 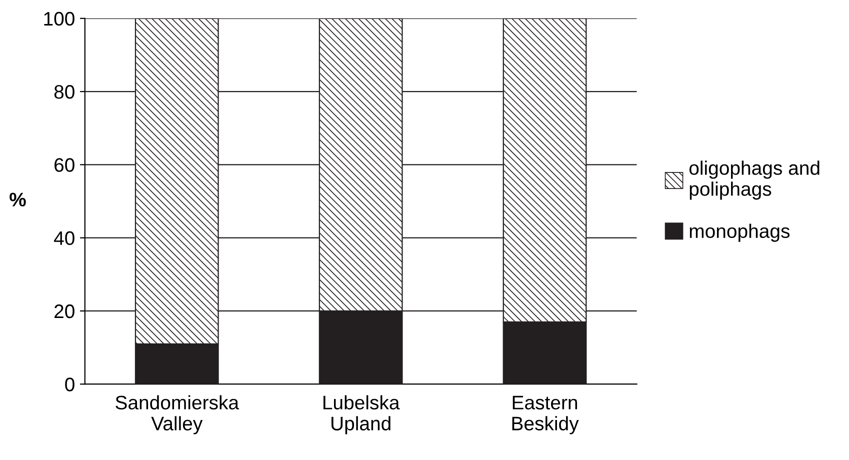 What do you see at coordinates (362, 414) in the screenshot?
I see `x-tick-label: Lubelska Upland` at bounding box center [362, 414].